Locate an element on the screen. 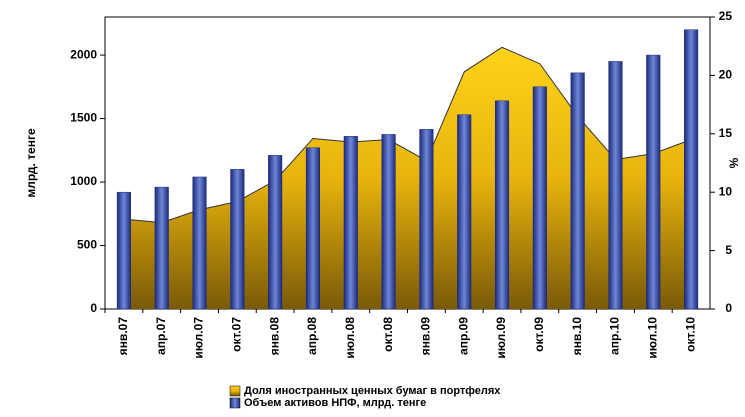 The width and height of the screenshot is (745, 417). legend-label: Объем активов НПФ, млрд. тенге is located at coordinates (335, 403).